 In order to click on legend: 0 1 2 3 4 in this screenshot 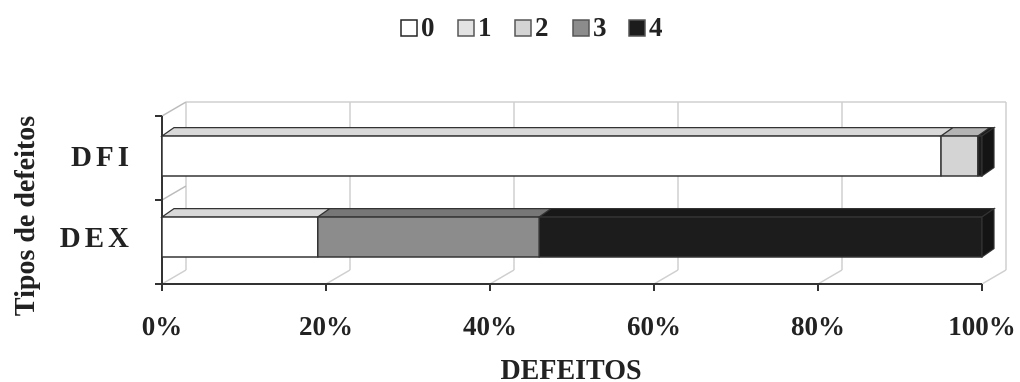, I will do `click(531, 27)`.